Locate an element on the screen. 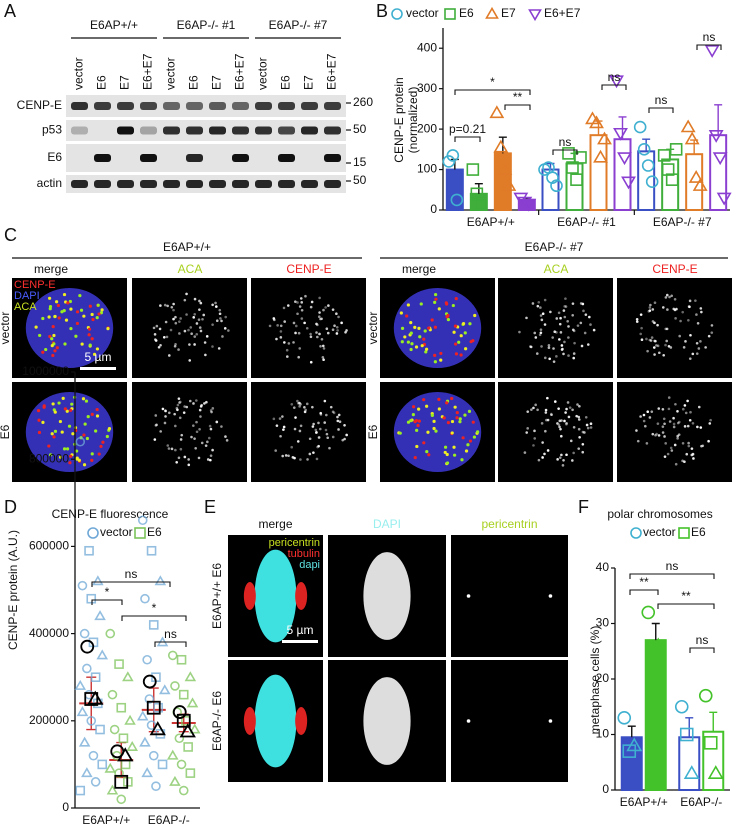 This screenshot has height=830, width=733. blot-strip is located at coordinates (206, 130).